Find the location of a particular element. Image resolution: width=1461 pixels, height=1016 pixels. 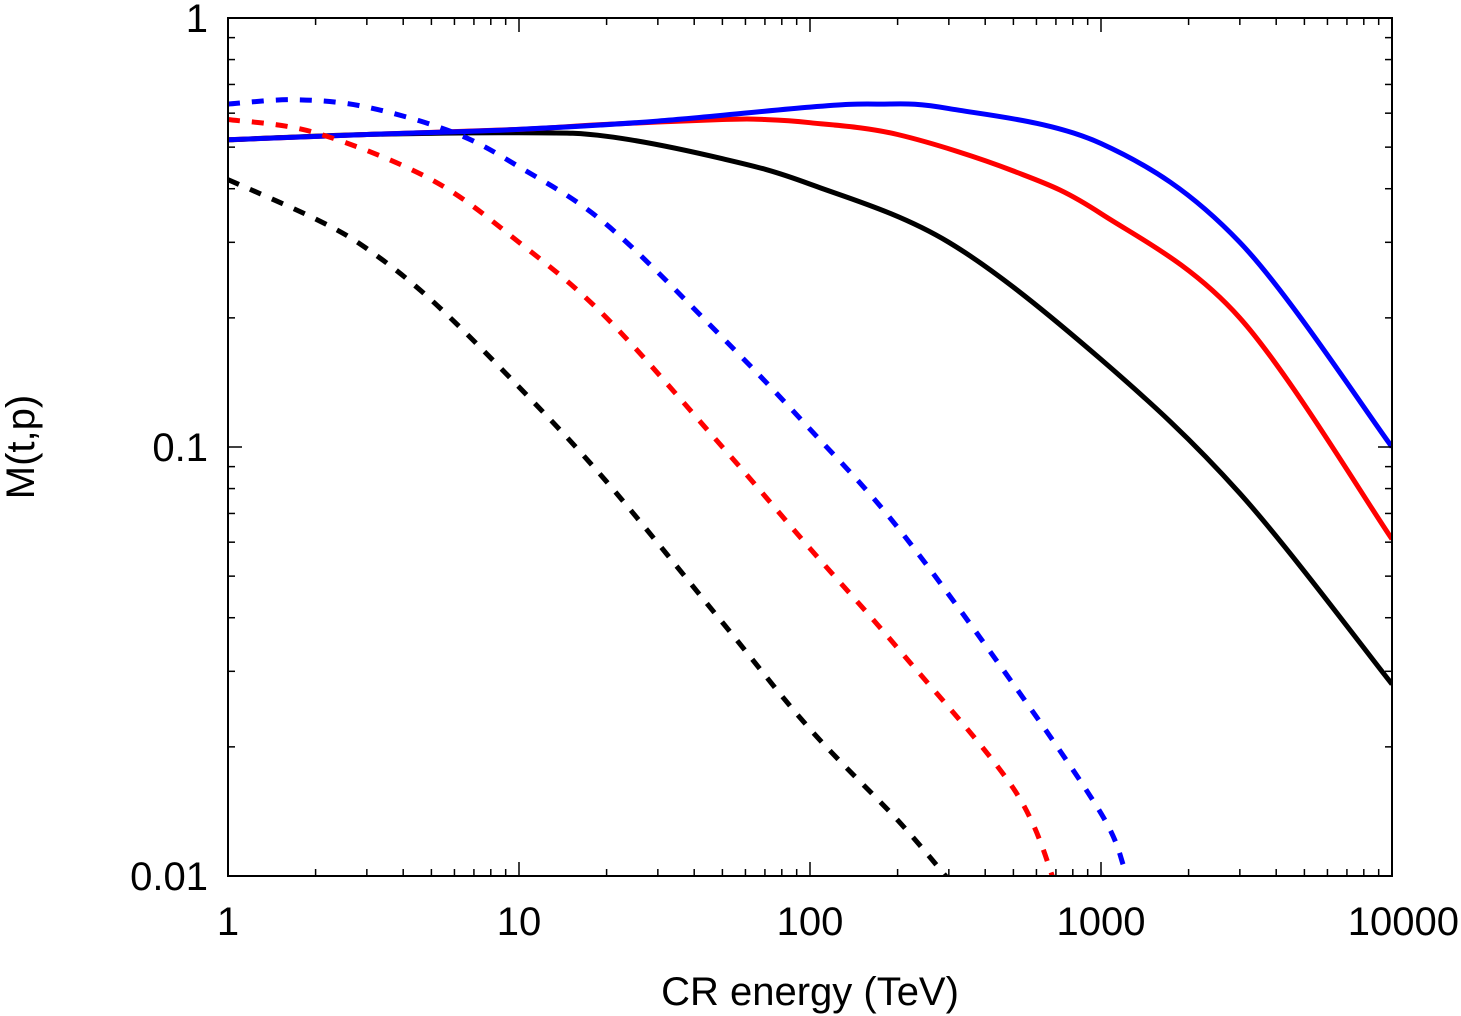

y-tick-label: 0.1 is located at coordinates (180, 448).